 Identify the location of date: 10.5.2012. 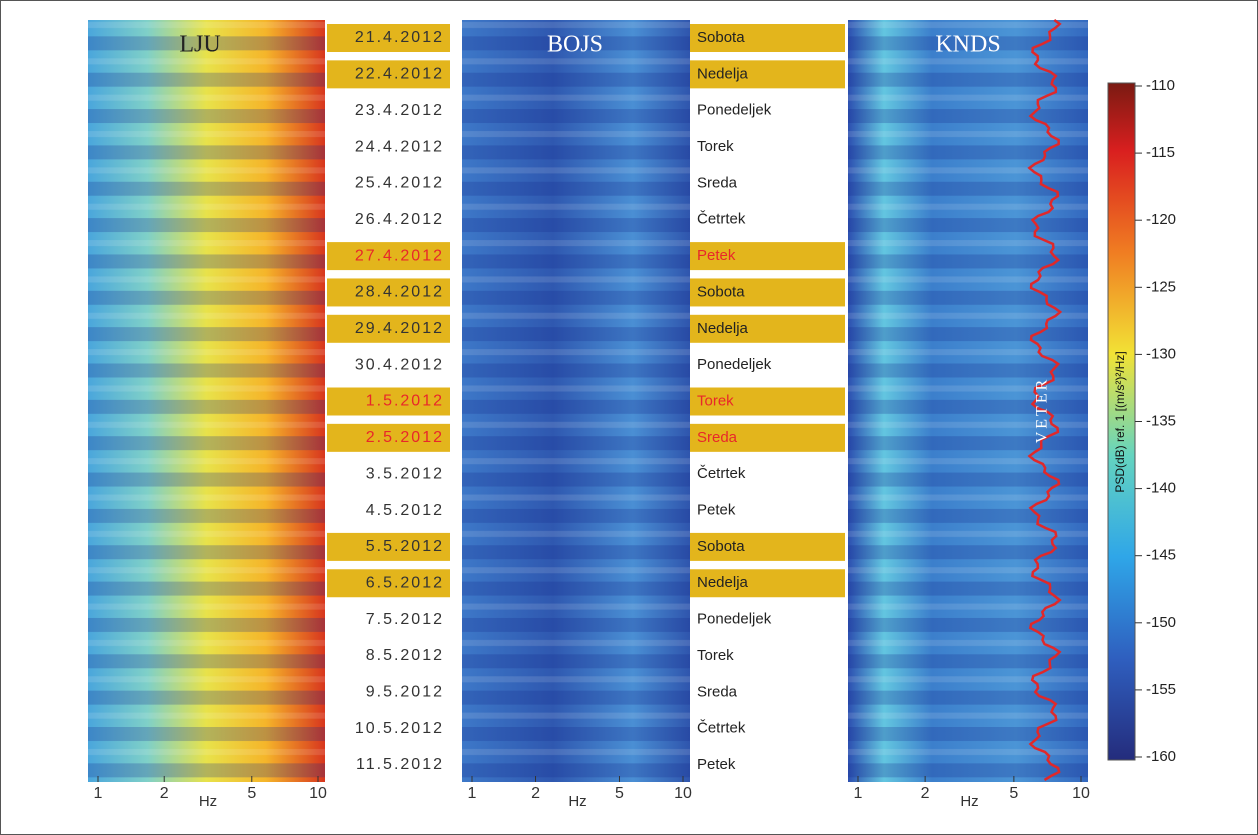
(399, 728).